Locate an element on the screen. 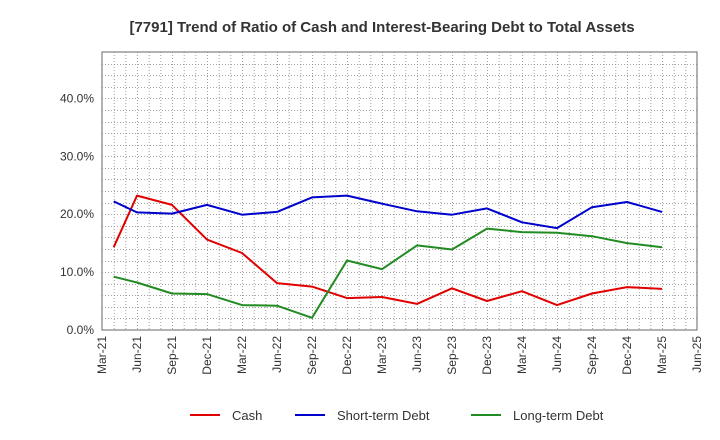 Image resolution: width=720 pixels, height=440 pixels. x-tick-label: Mar-22 is located at coordinates (242, 355).